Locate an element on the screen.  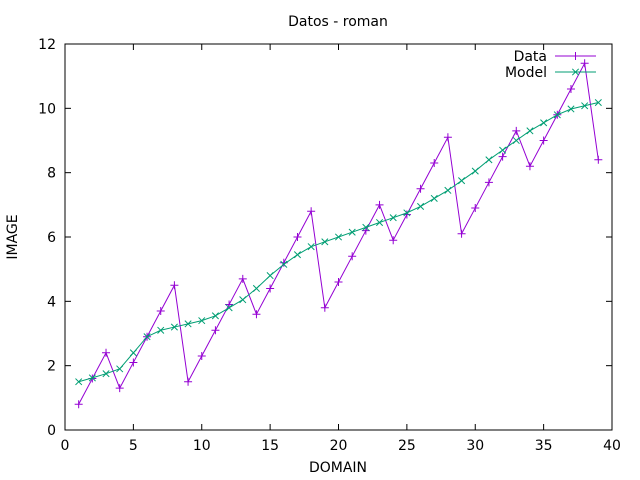
x-tick-label: 25 is located at coordinates (407, 446).